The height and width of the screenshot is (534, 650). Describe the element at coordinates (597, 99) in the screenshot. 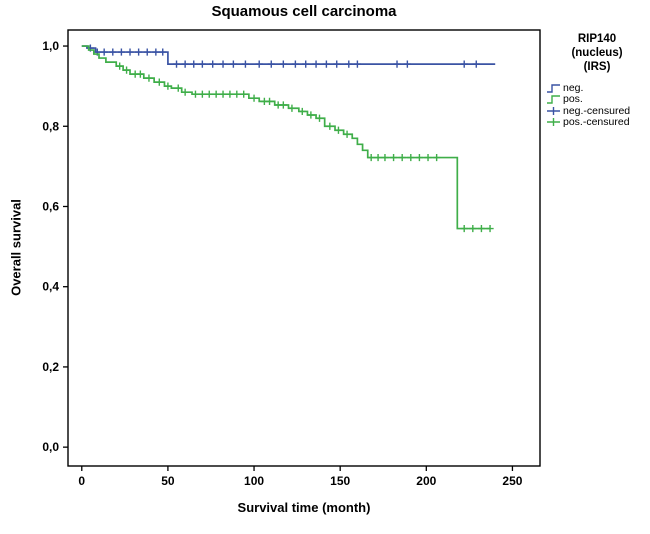

I see `legend-item-pos-: pos.` at that location.